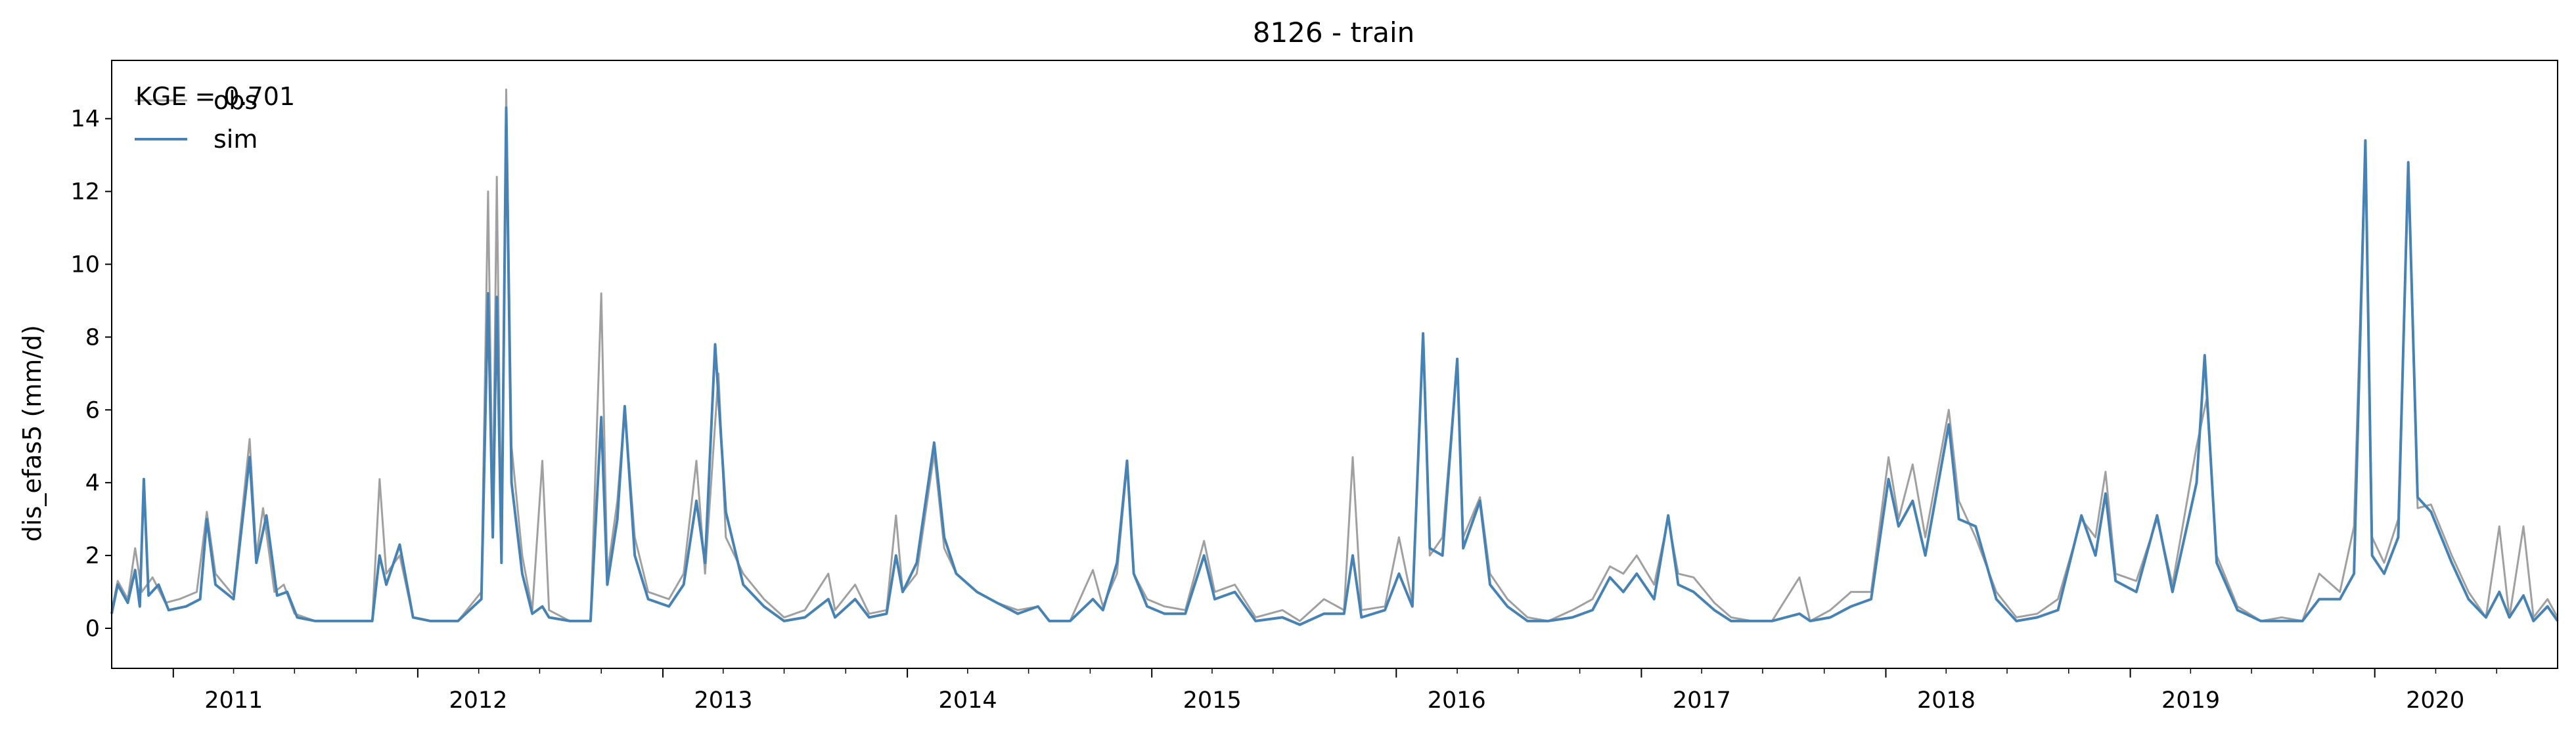  I want to click on x-tick-label: 2016, so click(1457, 700).